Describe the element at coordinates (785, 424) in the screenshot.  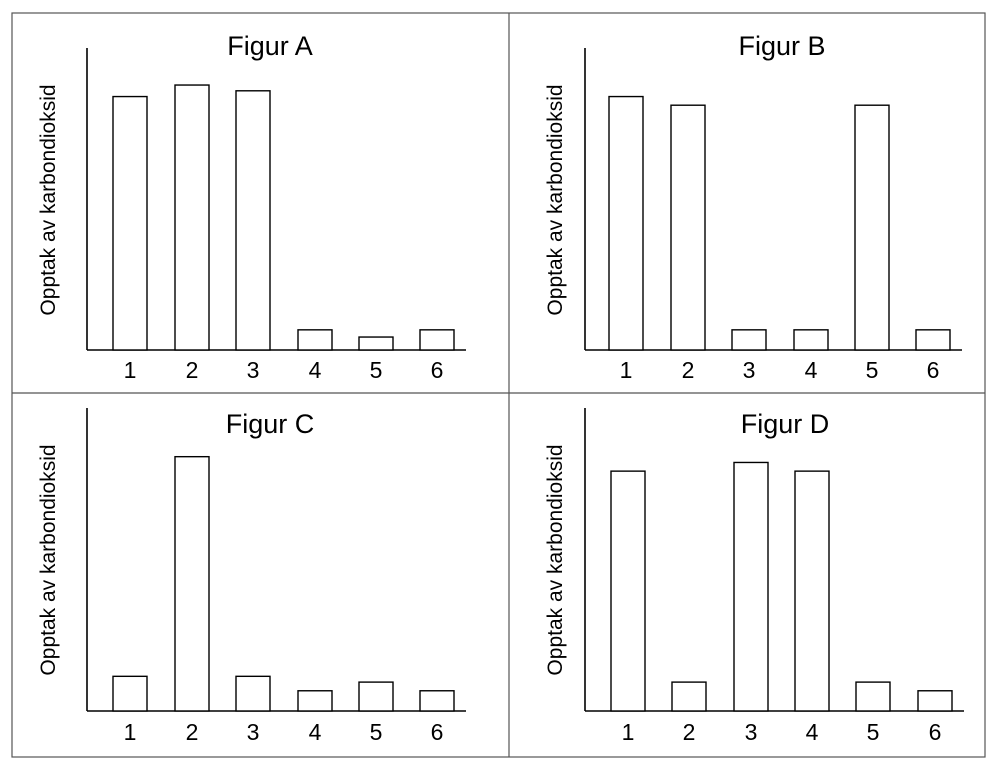
I see `panel-title: Figur D` at that location.